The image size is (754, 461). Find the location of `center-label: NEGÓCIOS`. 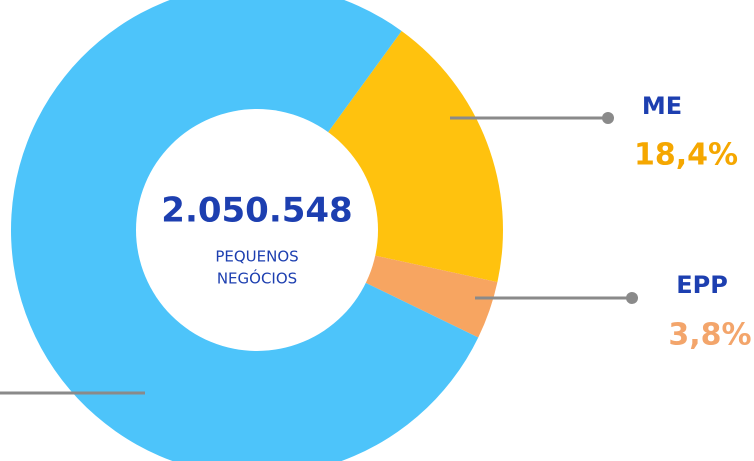

center-label: NEGÓCIOS is located at coordinates (257, 278).